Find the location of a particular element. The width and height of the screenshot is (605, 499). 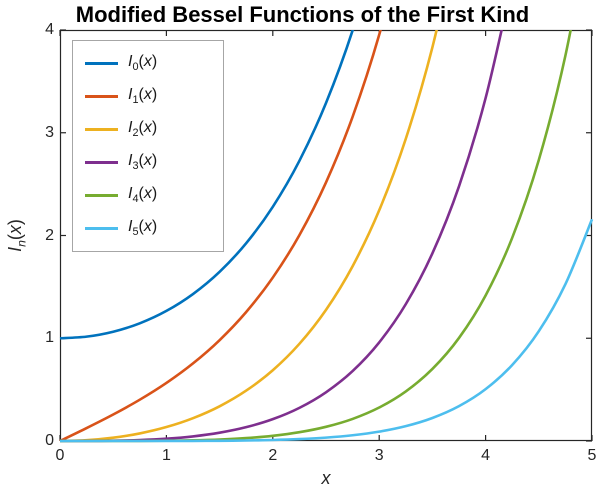

x-tick-label: 5 is located at coordinates (592, 455).